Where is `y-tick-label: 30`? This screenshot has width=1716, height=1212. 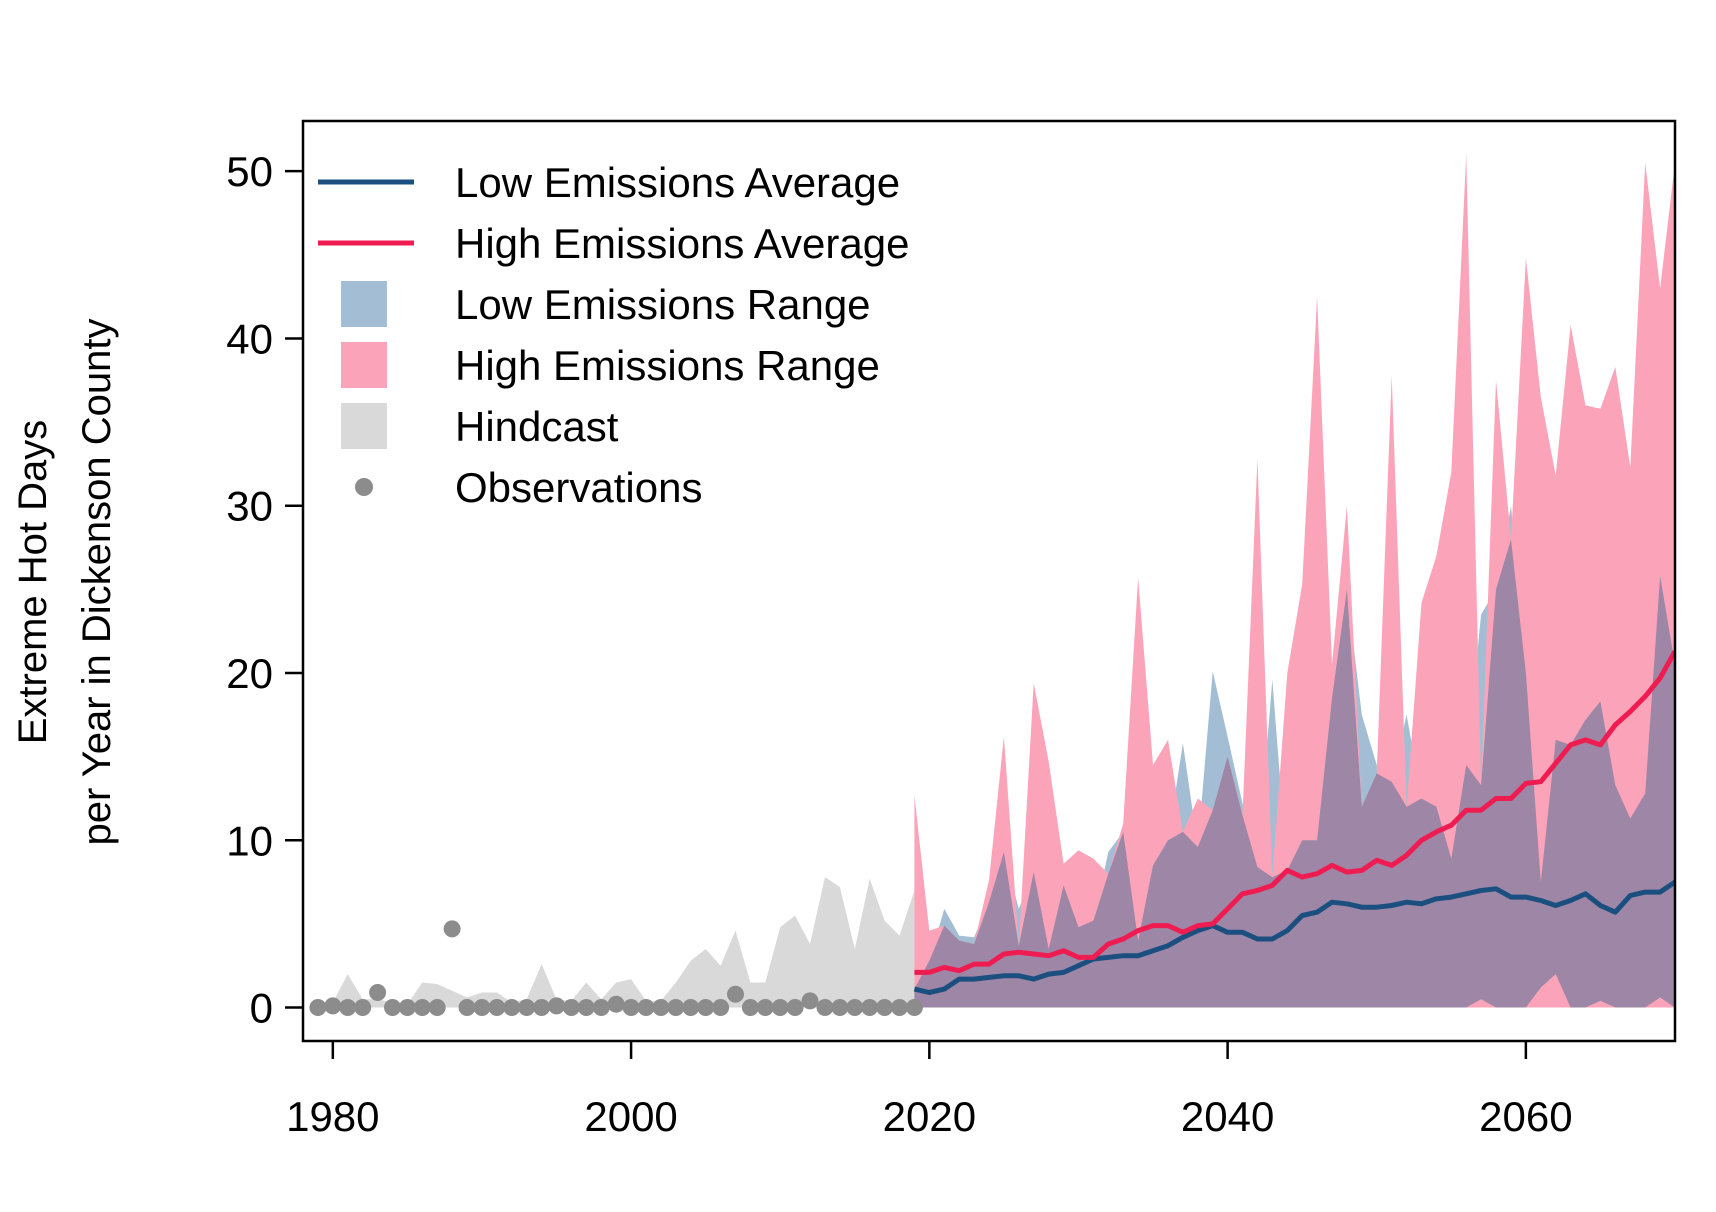 y-tick-label: 30 is located at coordinates (249, 506).